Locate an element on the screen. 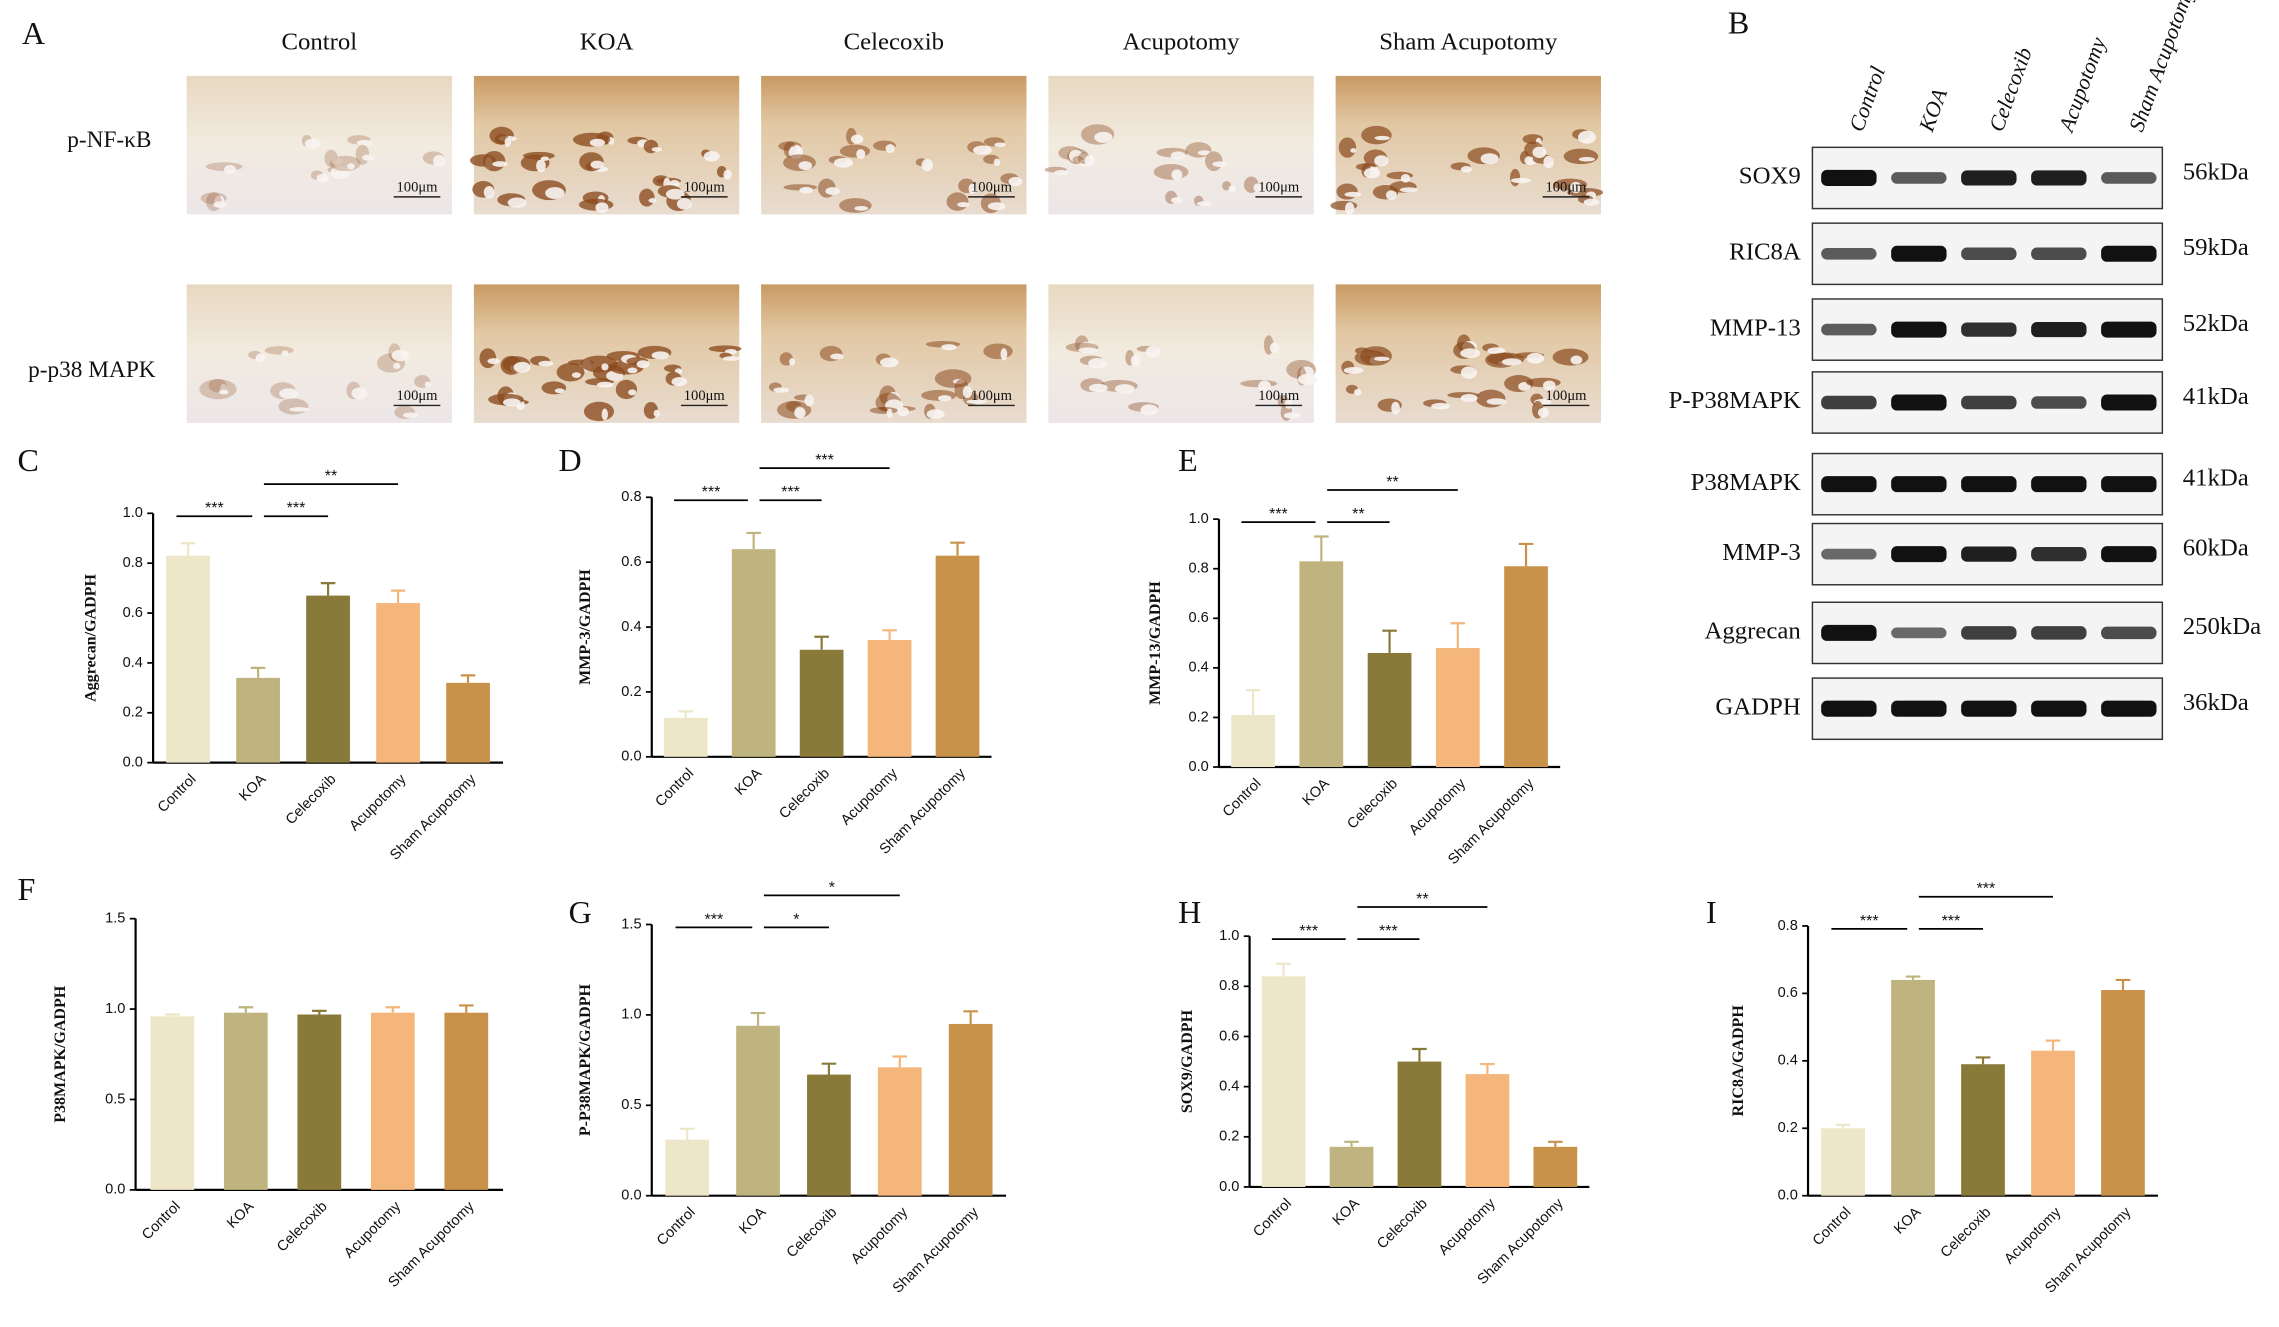 The width and height of the screenshot is (2279, 1327). x-tick-label: Celecoxib is located at coordinates (812, 1233).